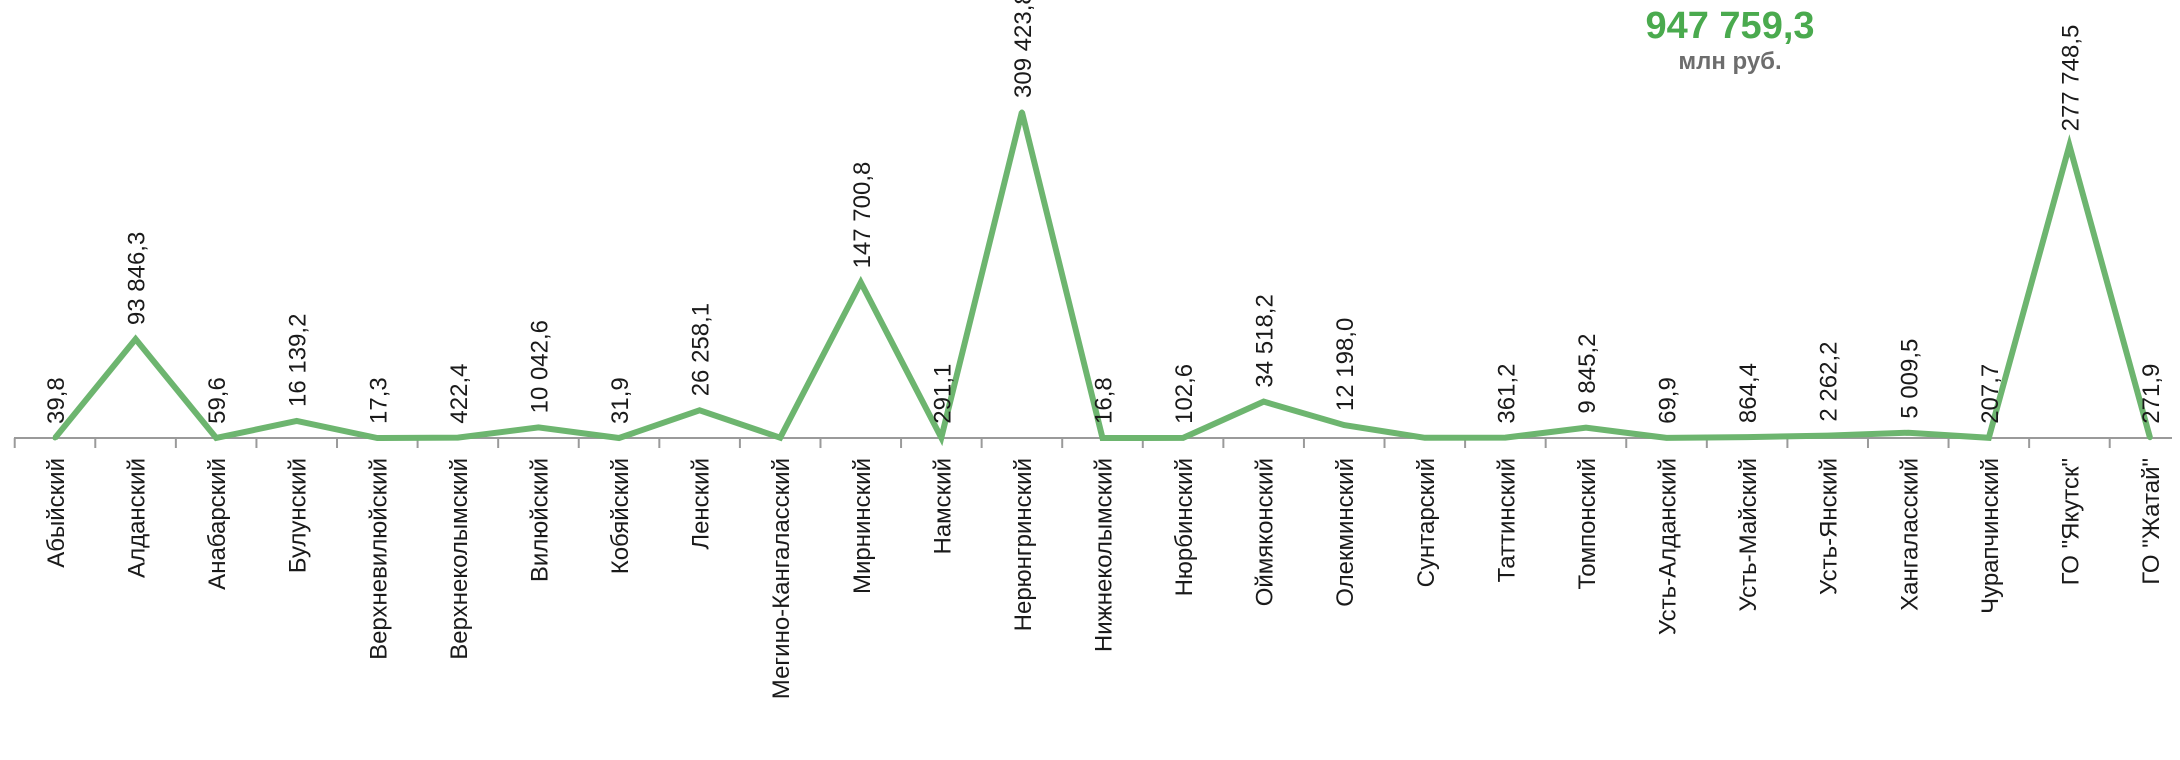 The width and height of the screenshot is (2180, 760). What do you see at coordinates (701, 349) in the screenshot?
I see `data-label: 26 258,1` at bounding box center [701, 349].